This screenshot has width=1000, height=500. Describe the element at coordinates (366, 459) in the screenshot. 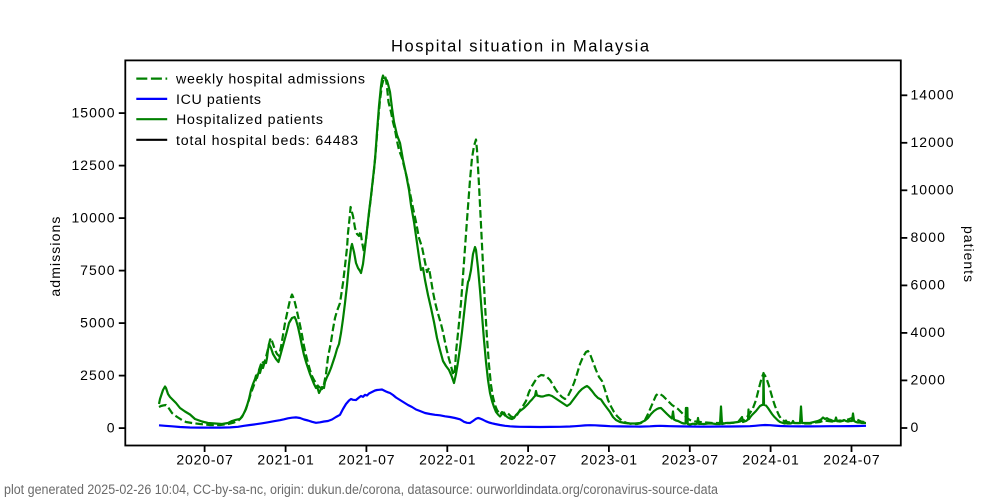

I see `svg-text: 2021-07` at that location.